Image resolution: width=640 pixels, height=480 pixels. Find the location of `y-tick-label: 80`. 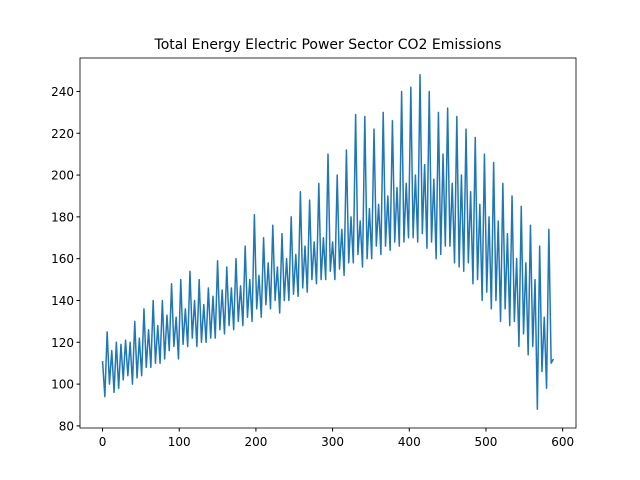

y-tick-label: 80 is located at coordinates (66, 426).